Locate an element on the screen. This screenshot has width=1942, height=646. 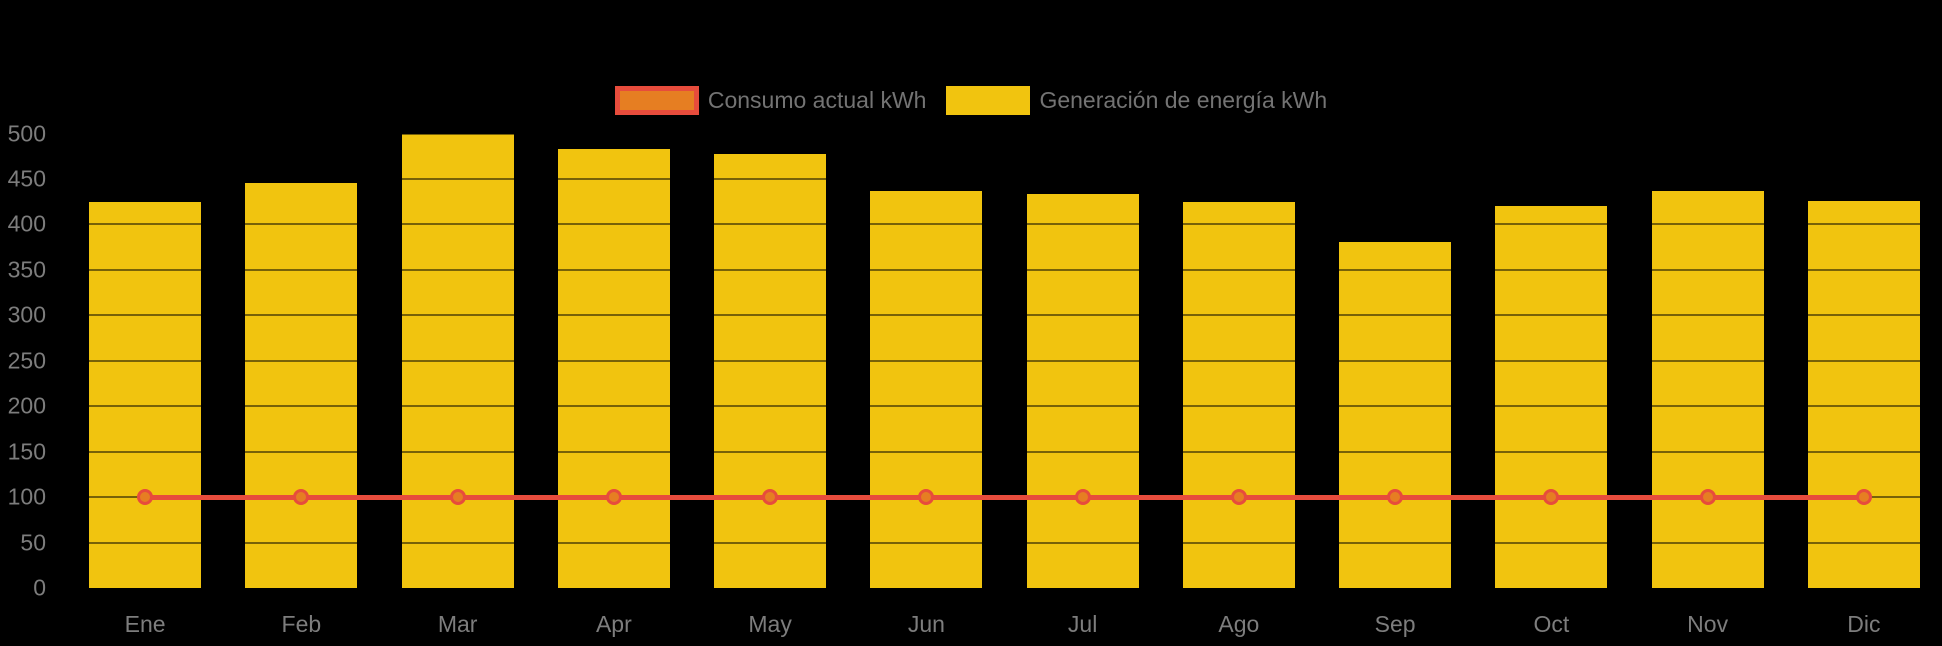
legend-item-consumo: Consumo actual kWh is located at coordinates (770, 100).